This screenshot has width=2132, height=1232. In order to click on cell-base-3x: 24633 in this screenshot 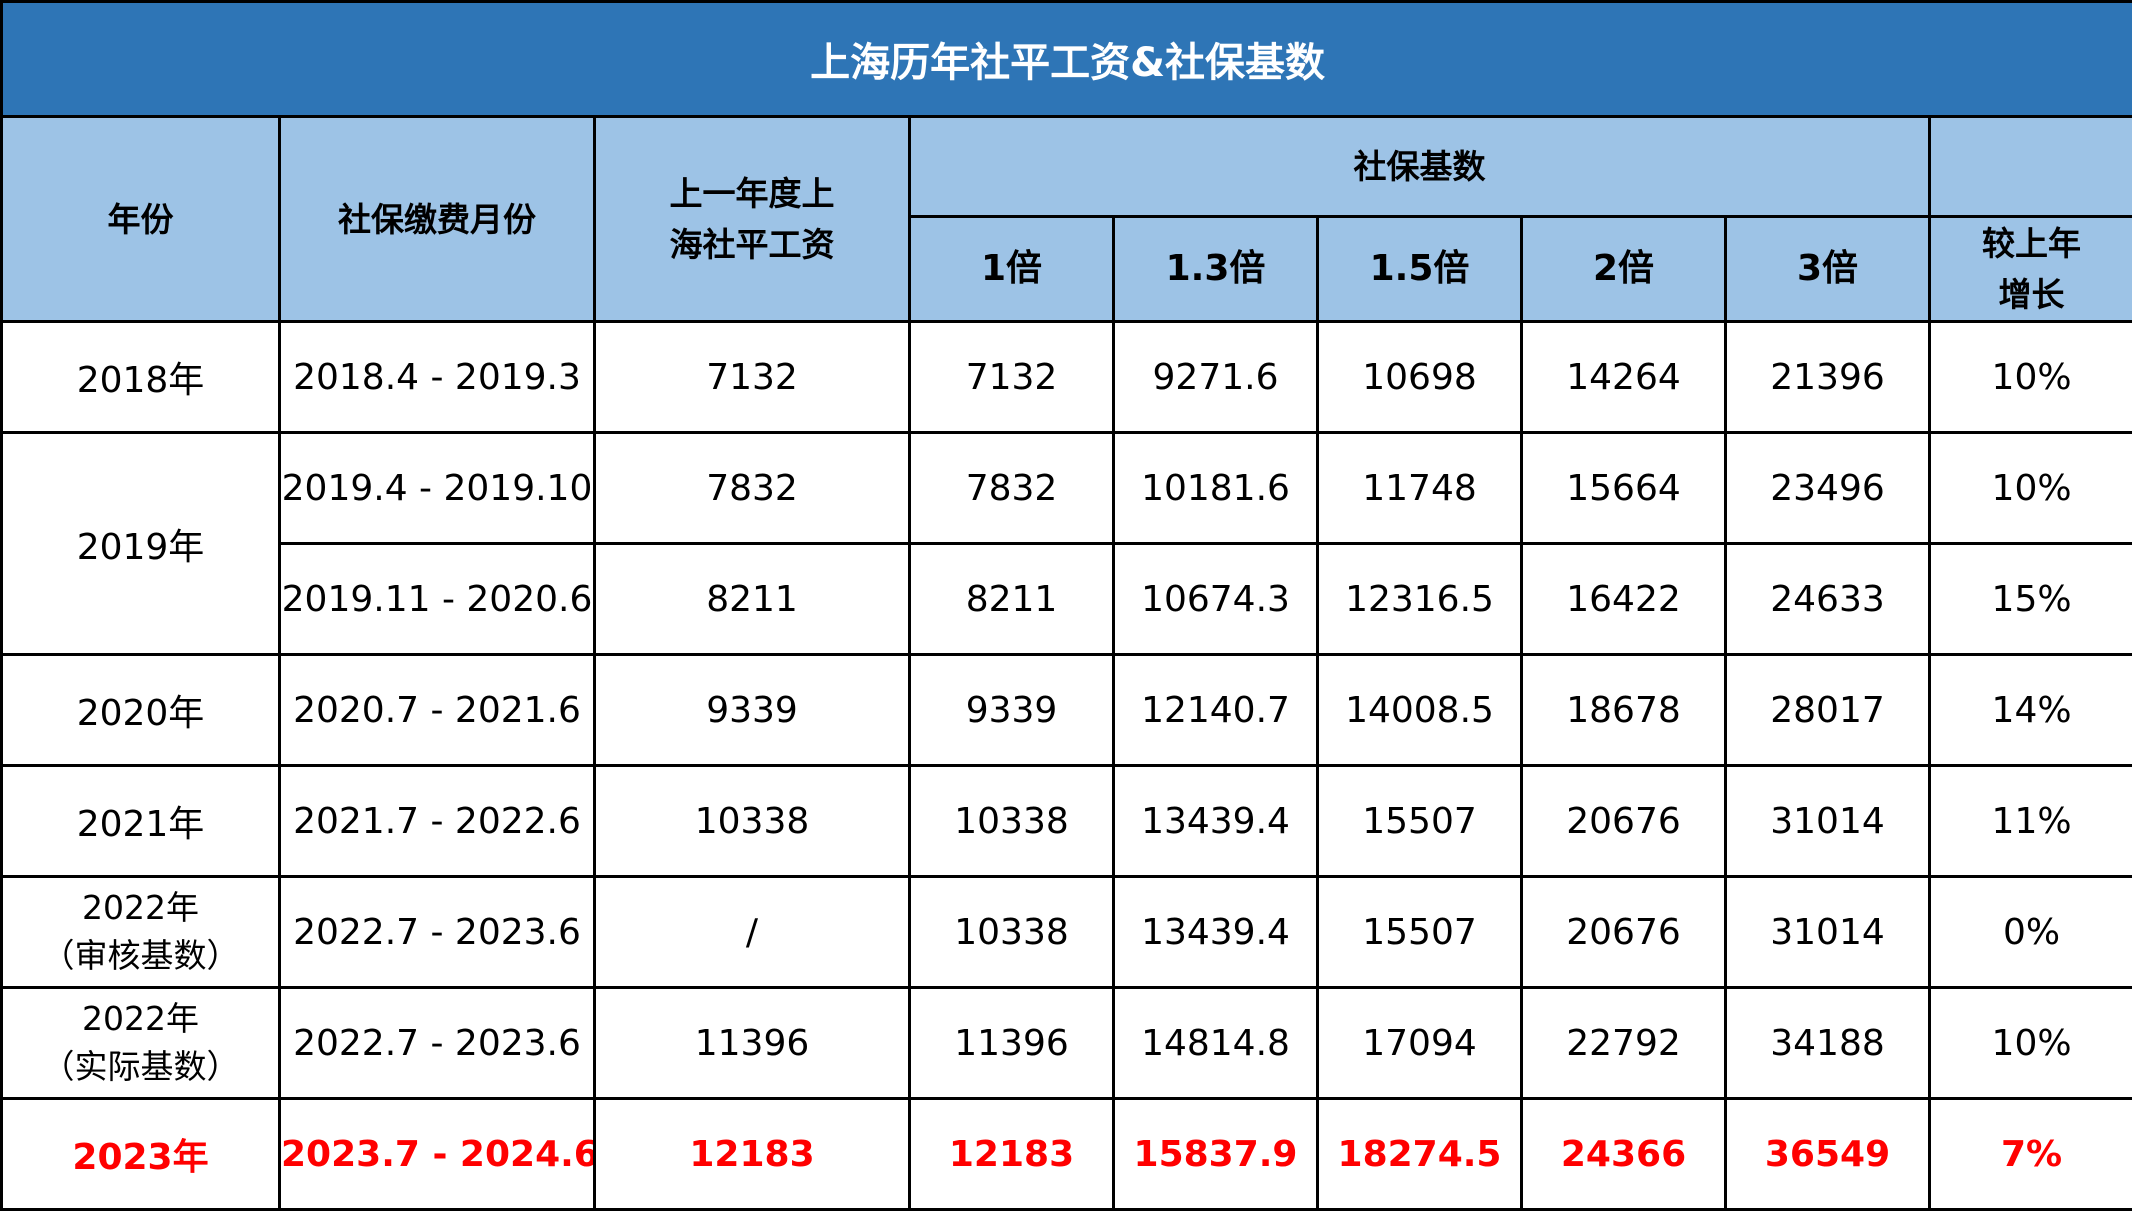, I will do `click(1827, 599)`.